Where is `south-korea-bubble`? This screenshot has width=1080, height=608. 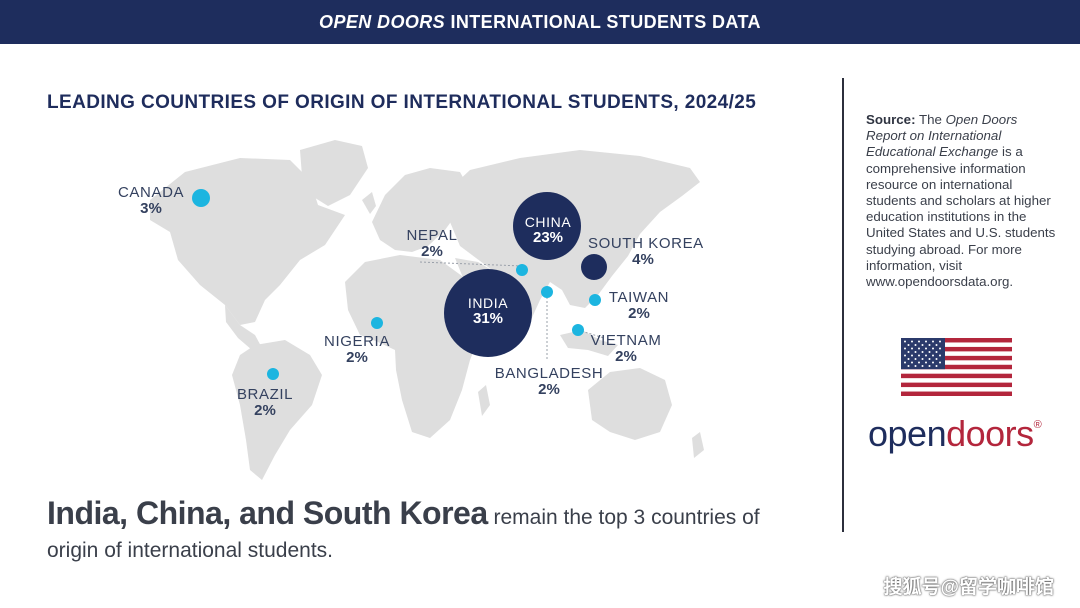 south-korea-bubble is located at coordinates (594, 267).